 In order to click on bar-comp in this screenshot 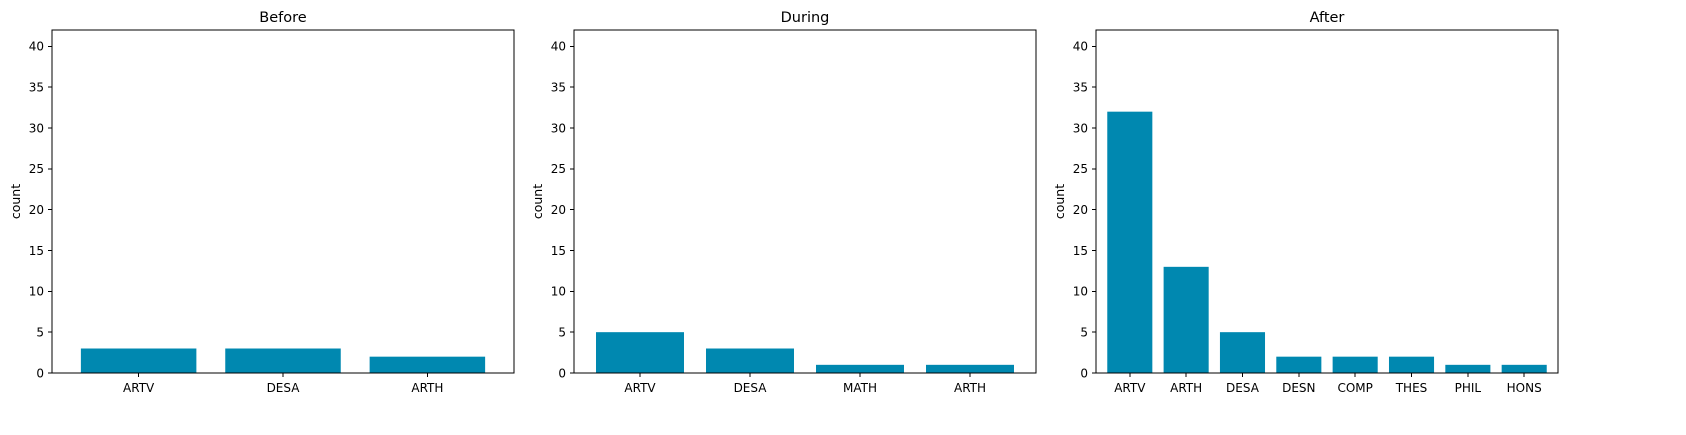, I will do `click(1355, 364)`.